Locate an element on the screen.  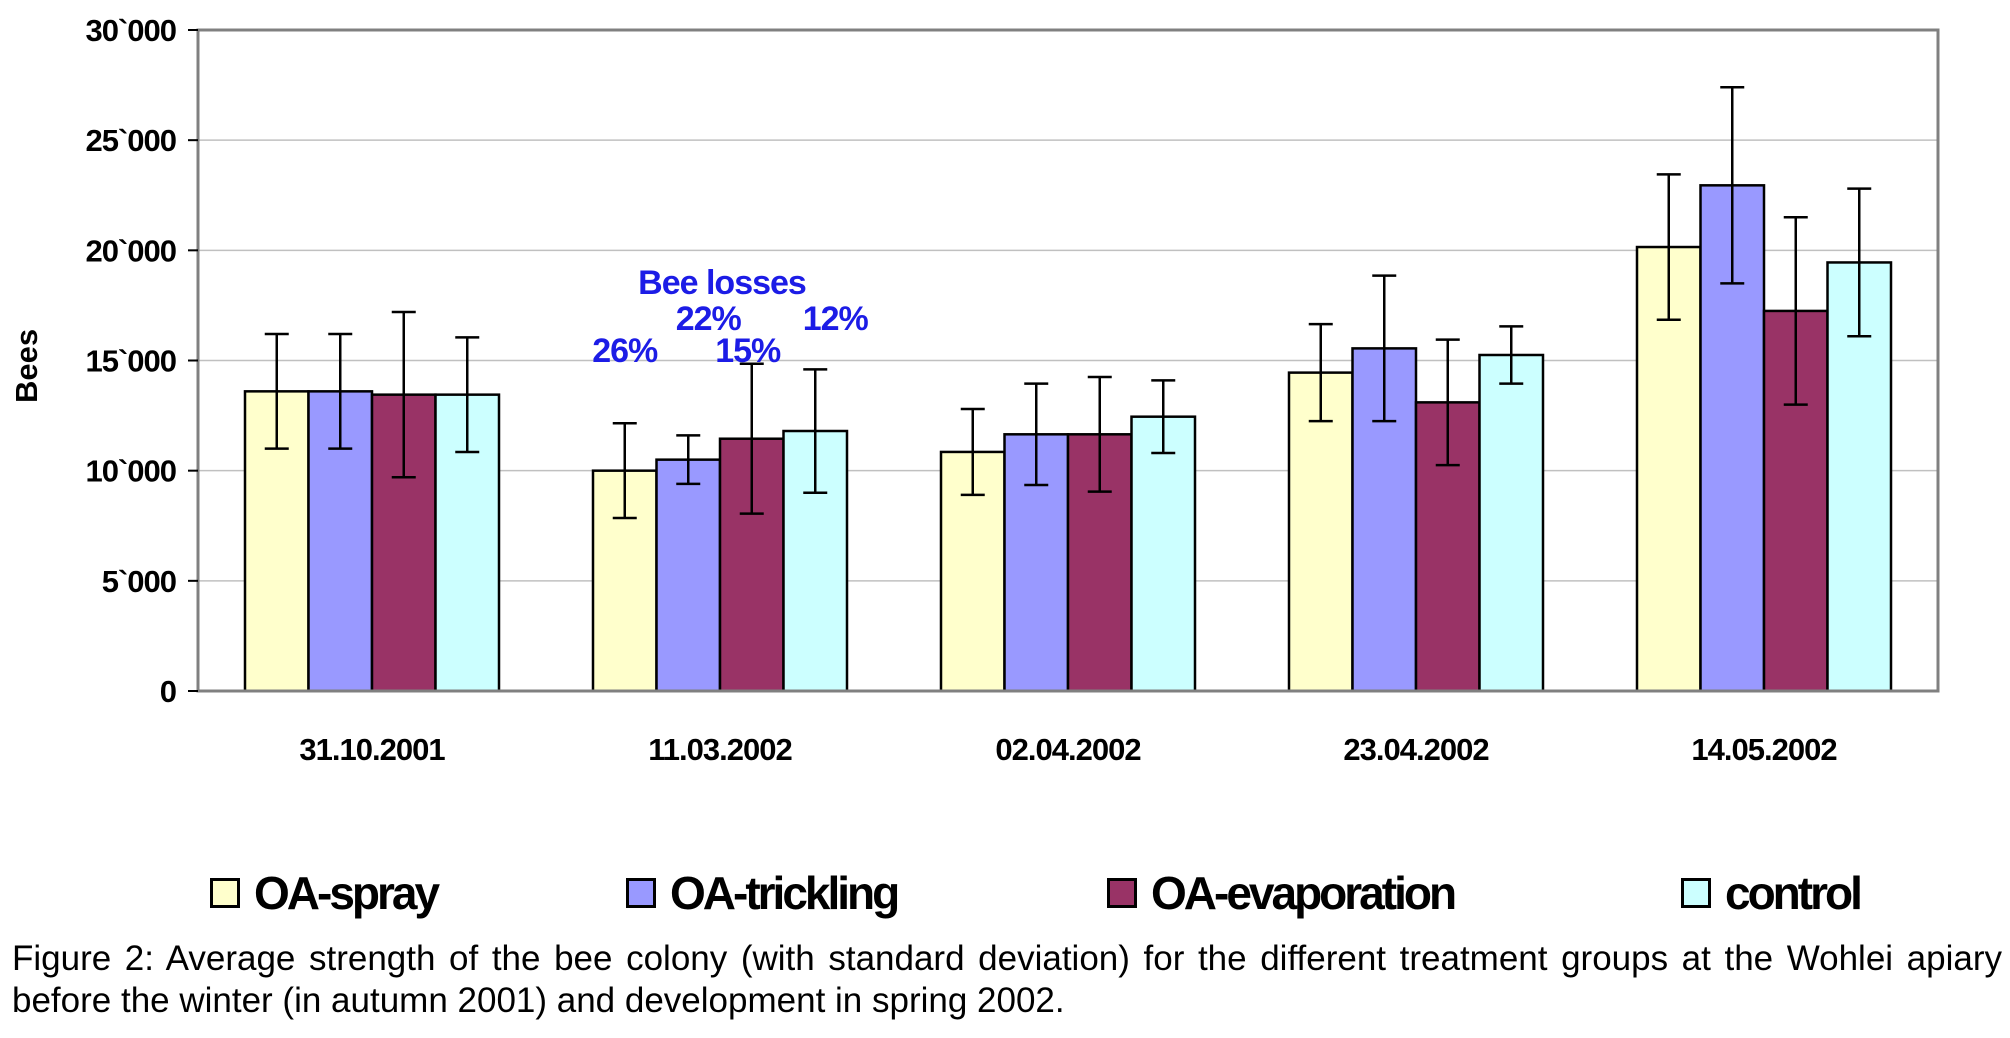
y-tick-label: 10`000 is located at coordinates (130, 471).